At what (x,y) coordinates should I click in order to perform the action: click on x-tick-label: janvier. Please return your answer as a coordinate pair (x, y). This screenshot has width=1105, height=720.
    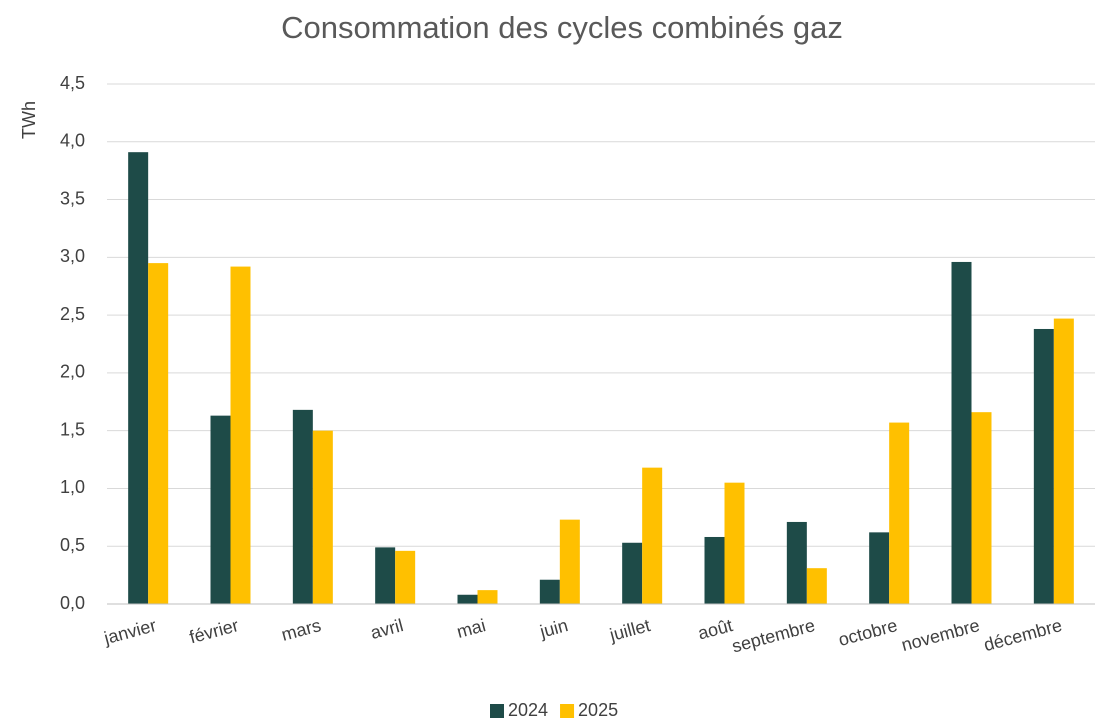
    Looking at the image, I should click on (129, 631).